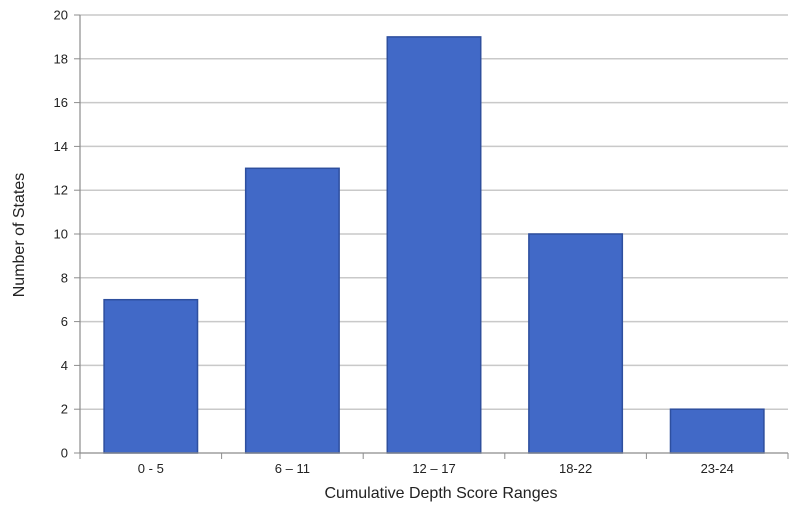  What do you see at coordinates (19, 235) in the screenshot?
I see `y-axis-title: Number of States` at bounding box center [19, 235].